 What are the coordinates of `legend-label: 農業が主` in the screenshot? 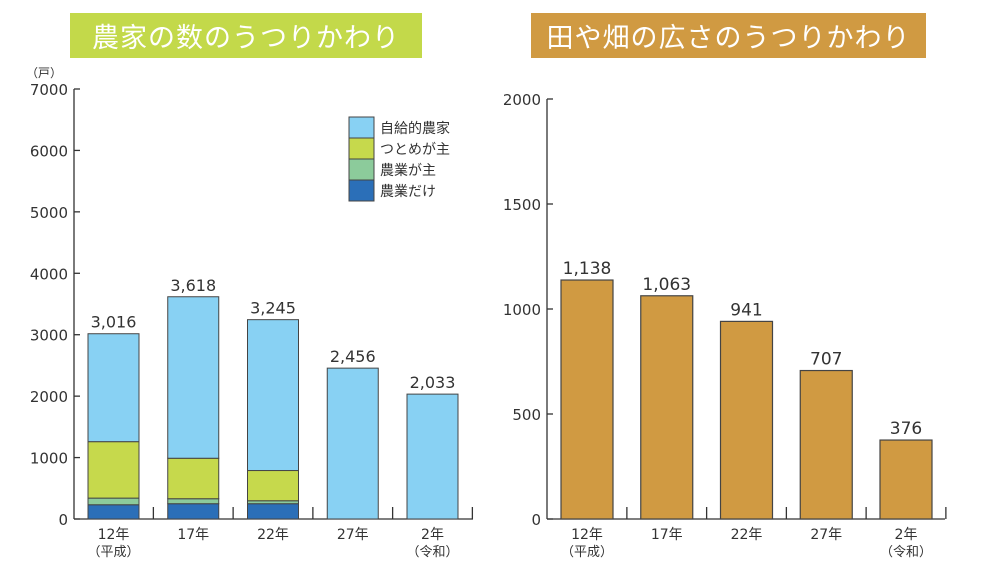 It's located at (408, 171).